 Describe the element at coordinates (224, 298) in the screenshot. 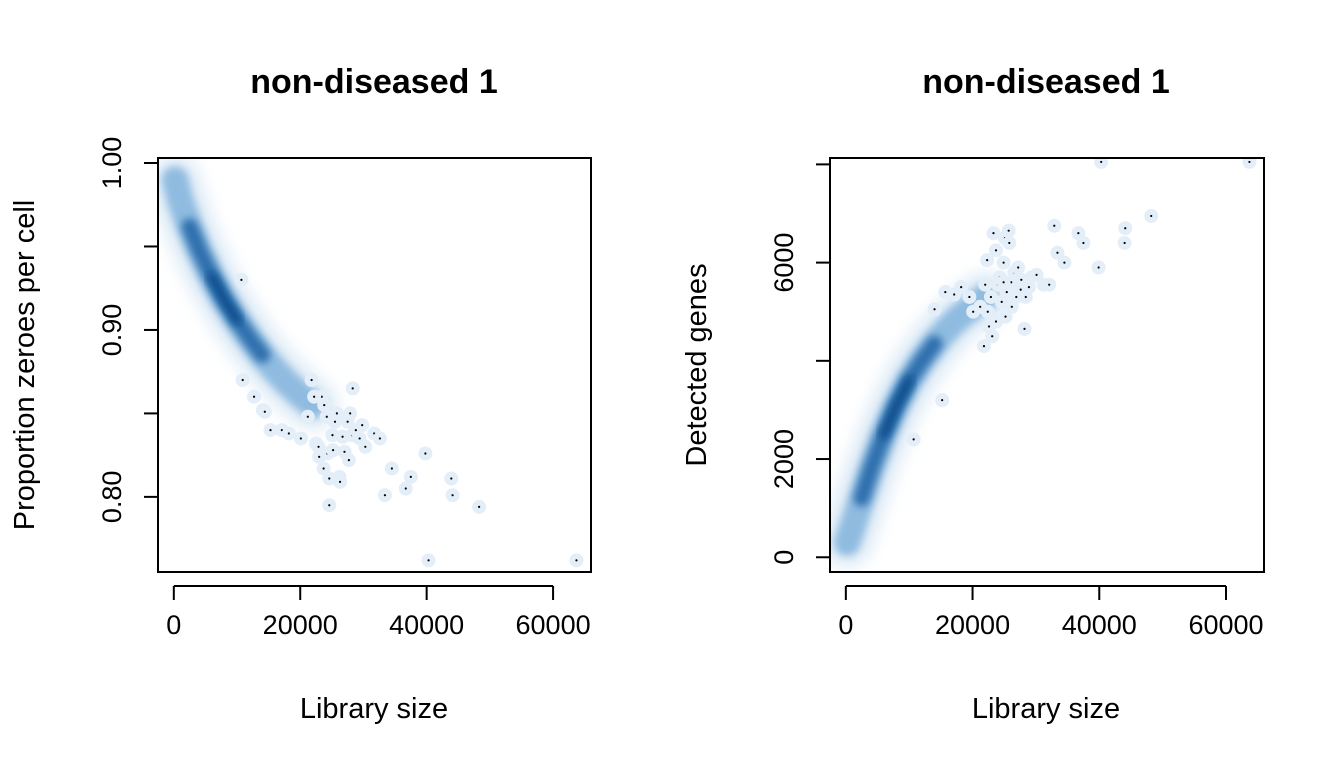

I see `density-peak` at that location.